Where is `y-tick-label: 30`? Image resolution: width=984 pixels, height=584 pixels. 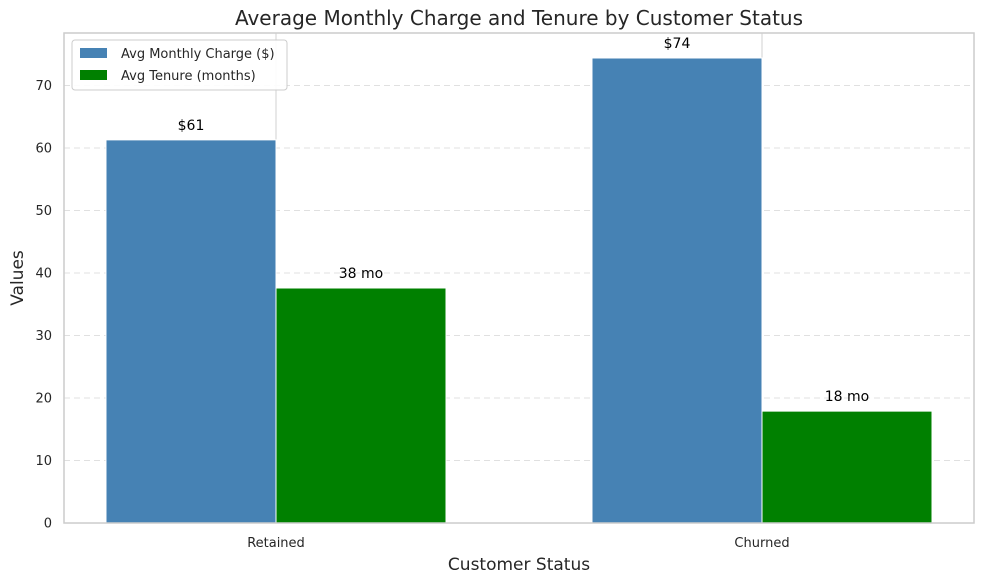 y-tick-label: 30 is located at coordinates (43, 336).